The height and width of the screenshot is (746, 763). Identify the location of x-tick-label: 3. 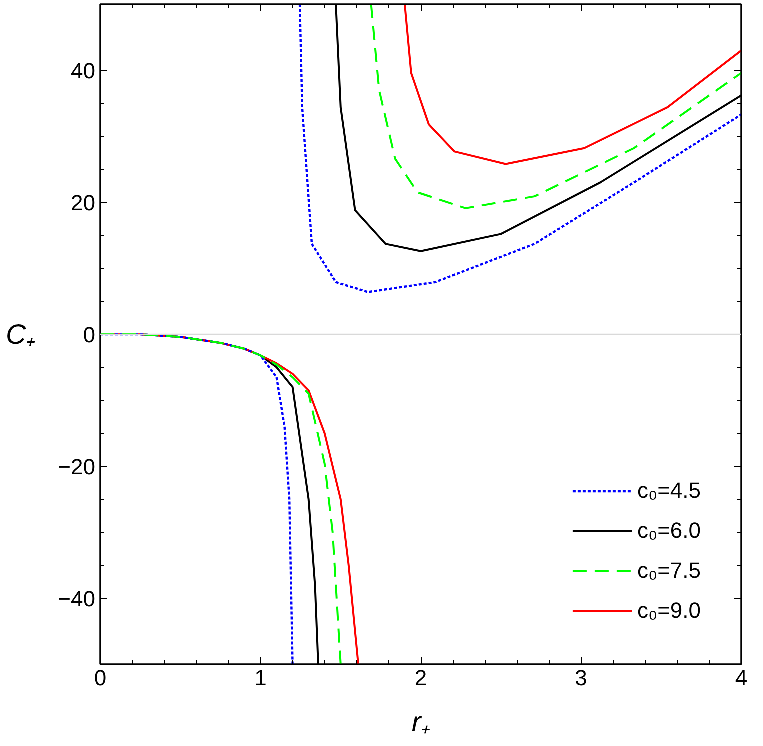
(581, 678).